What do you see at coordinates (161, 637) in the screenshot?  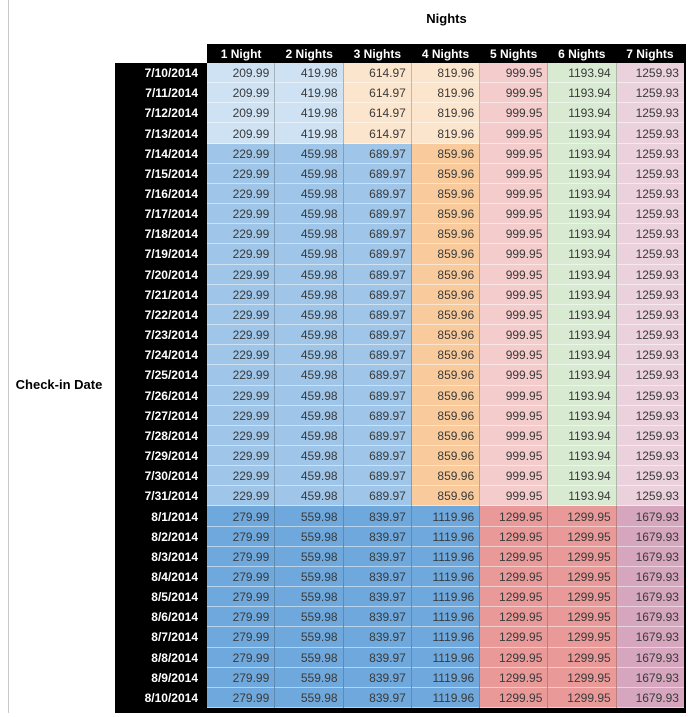 I see `row-header-date: 8/7/2014` at bounding box center [161, 637].